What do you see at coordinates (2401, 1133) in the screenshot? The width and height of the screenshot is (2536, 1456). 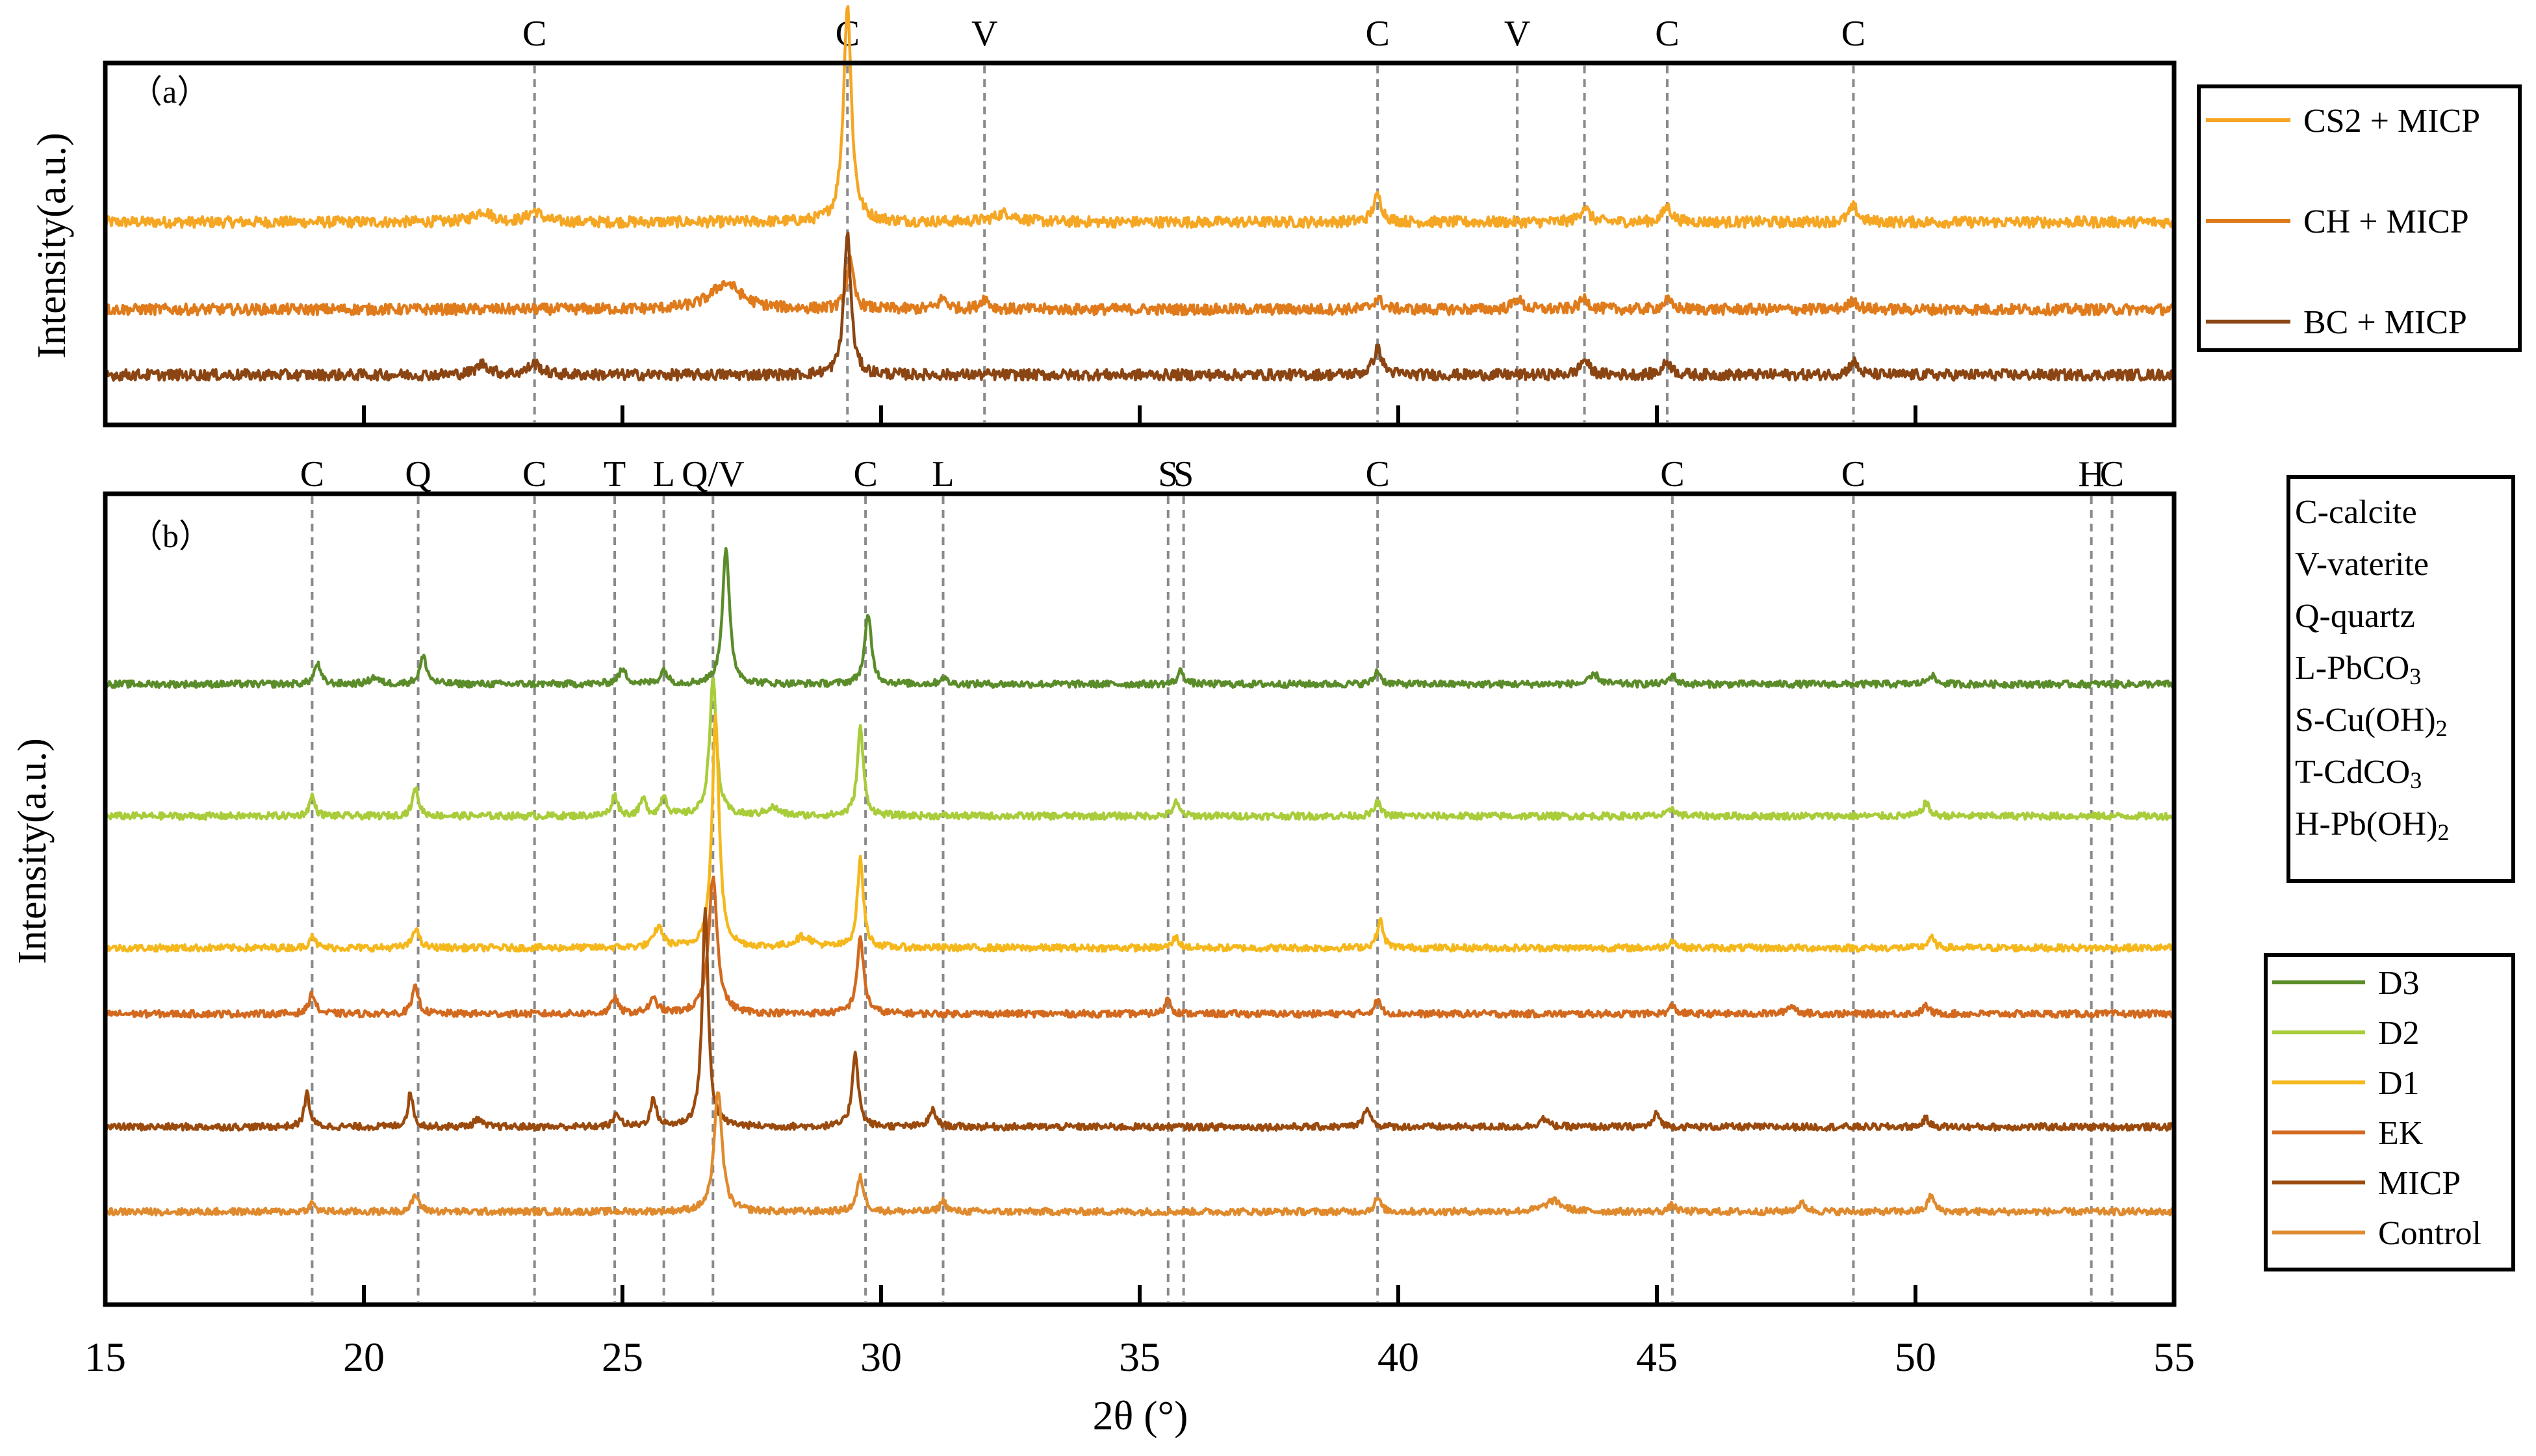 I see `legend-label: EK` at bounding box center [2401, 1133].